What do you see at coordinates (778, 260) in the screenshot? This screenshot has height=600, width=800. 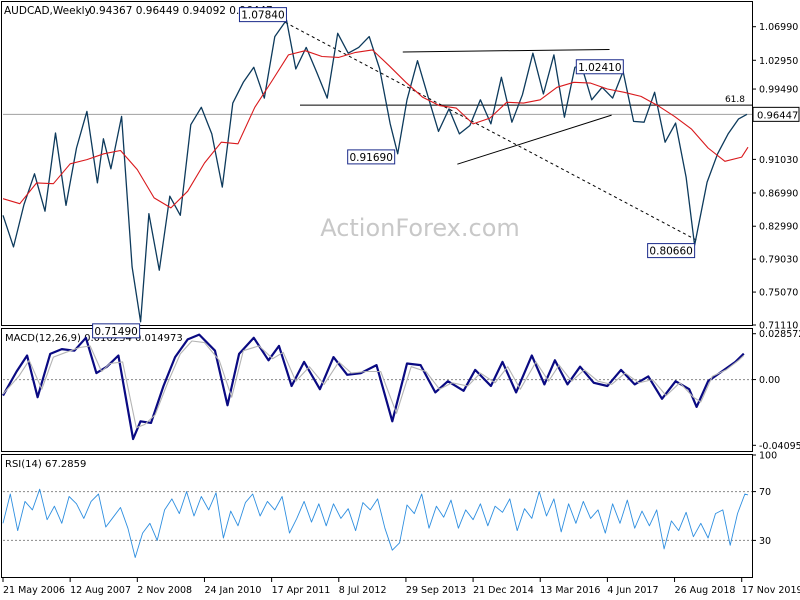 I see `price-axis-tick-label: 0.79030` at bounding box center [778, 260].